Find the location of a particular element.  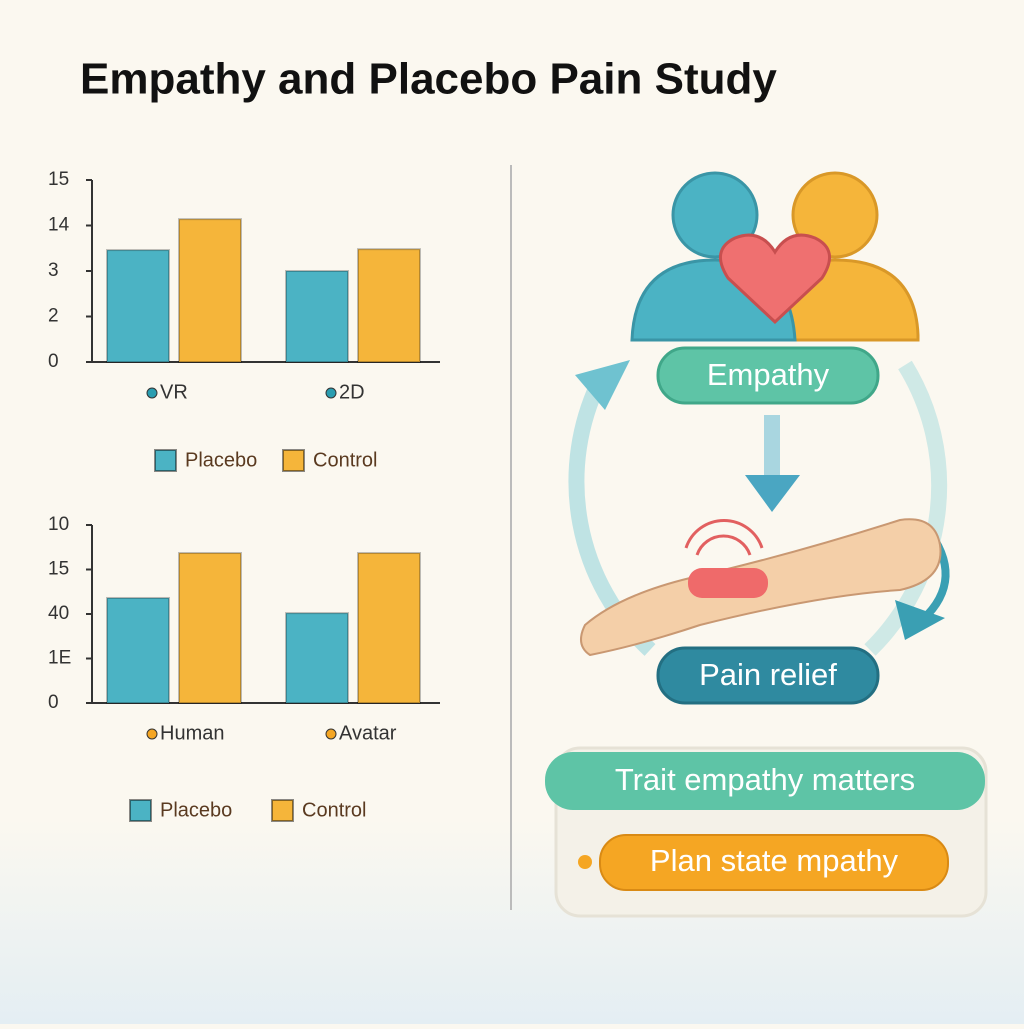

x-tick-label: Human is located at coordinates (192, 733).